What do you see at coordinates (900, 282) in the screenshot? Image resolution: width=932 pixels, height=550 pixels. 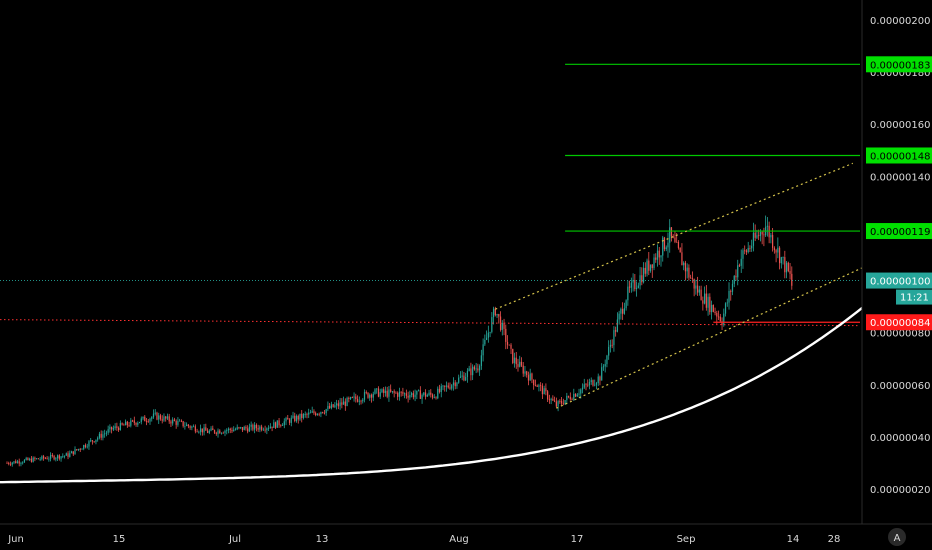 I see `current-price-label: 0.00000100` at bounding box center [900, 282].